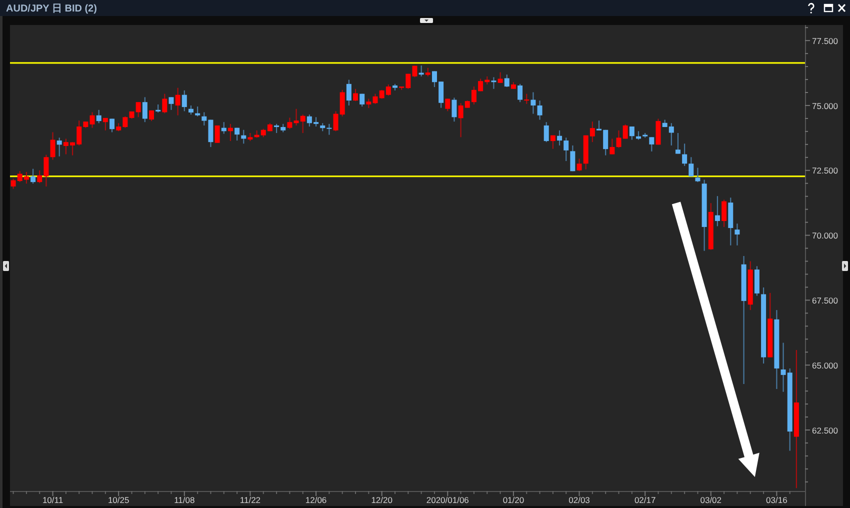 Image resolution: width=850 pixels, height=508 pixels. Describe the element at coordinates (184, 500) in the screenshot. I see `x-tick-label: 11/08` at that location.